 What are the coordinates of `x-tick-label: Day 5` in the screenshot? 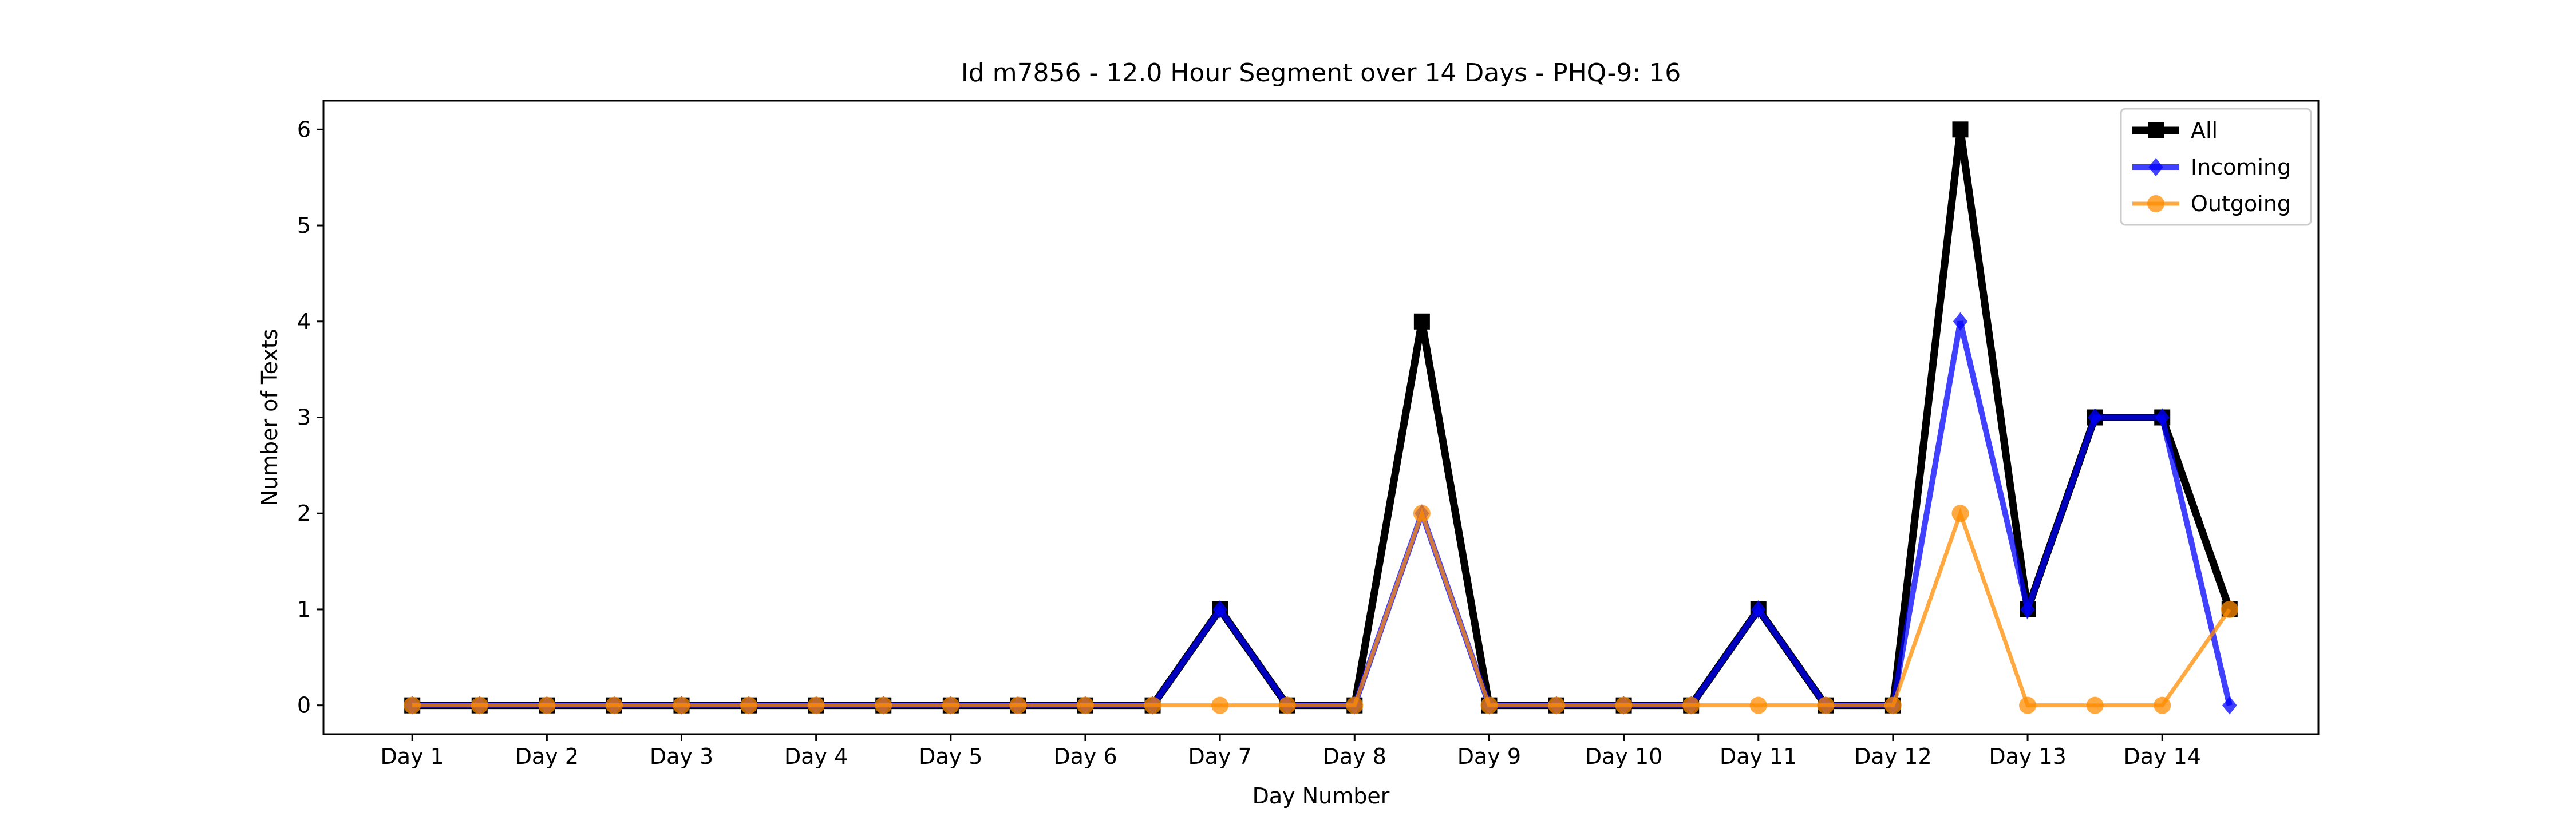 It's located at (950, 756).